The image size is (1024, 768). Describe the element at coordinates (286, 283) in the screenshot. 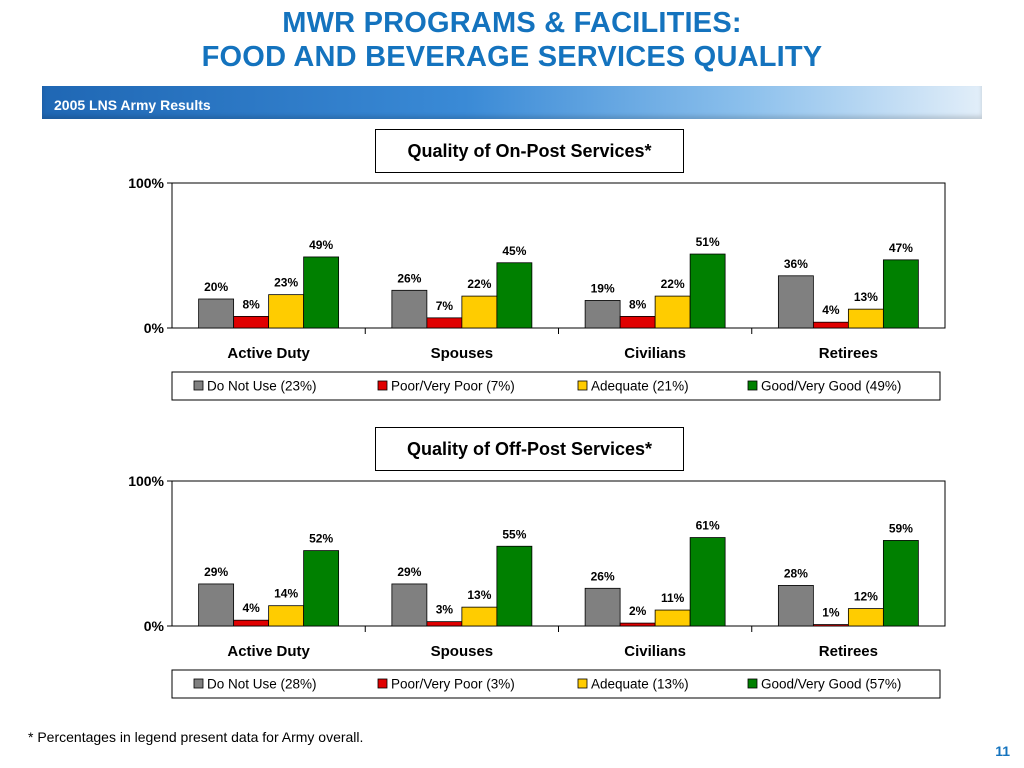

I see `data-label: 23%` at that location.